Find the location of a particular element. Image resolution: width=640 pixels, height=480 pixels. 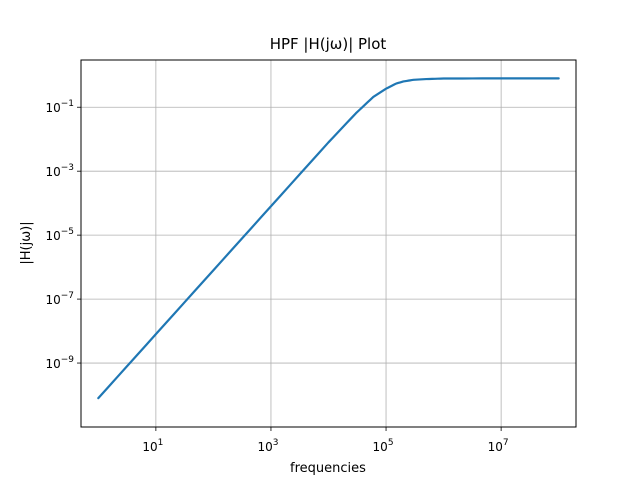

x-tick-exponent: 3 is located at coordinates (276, 443).